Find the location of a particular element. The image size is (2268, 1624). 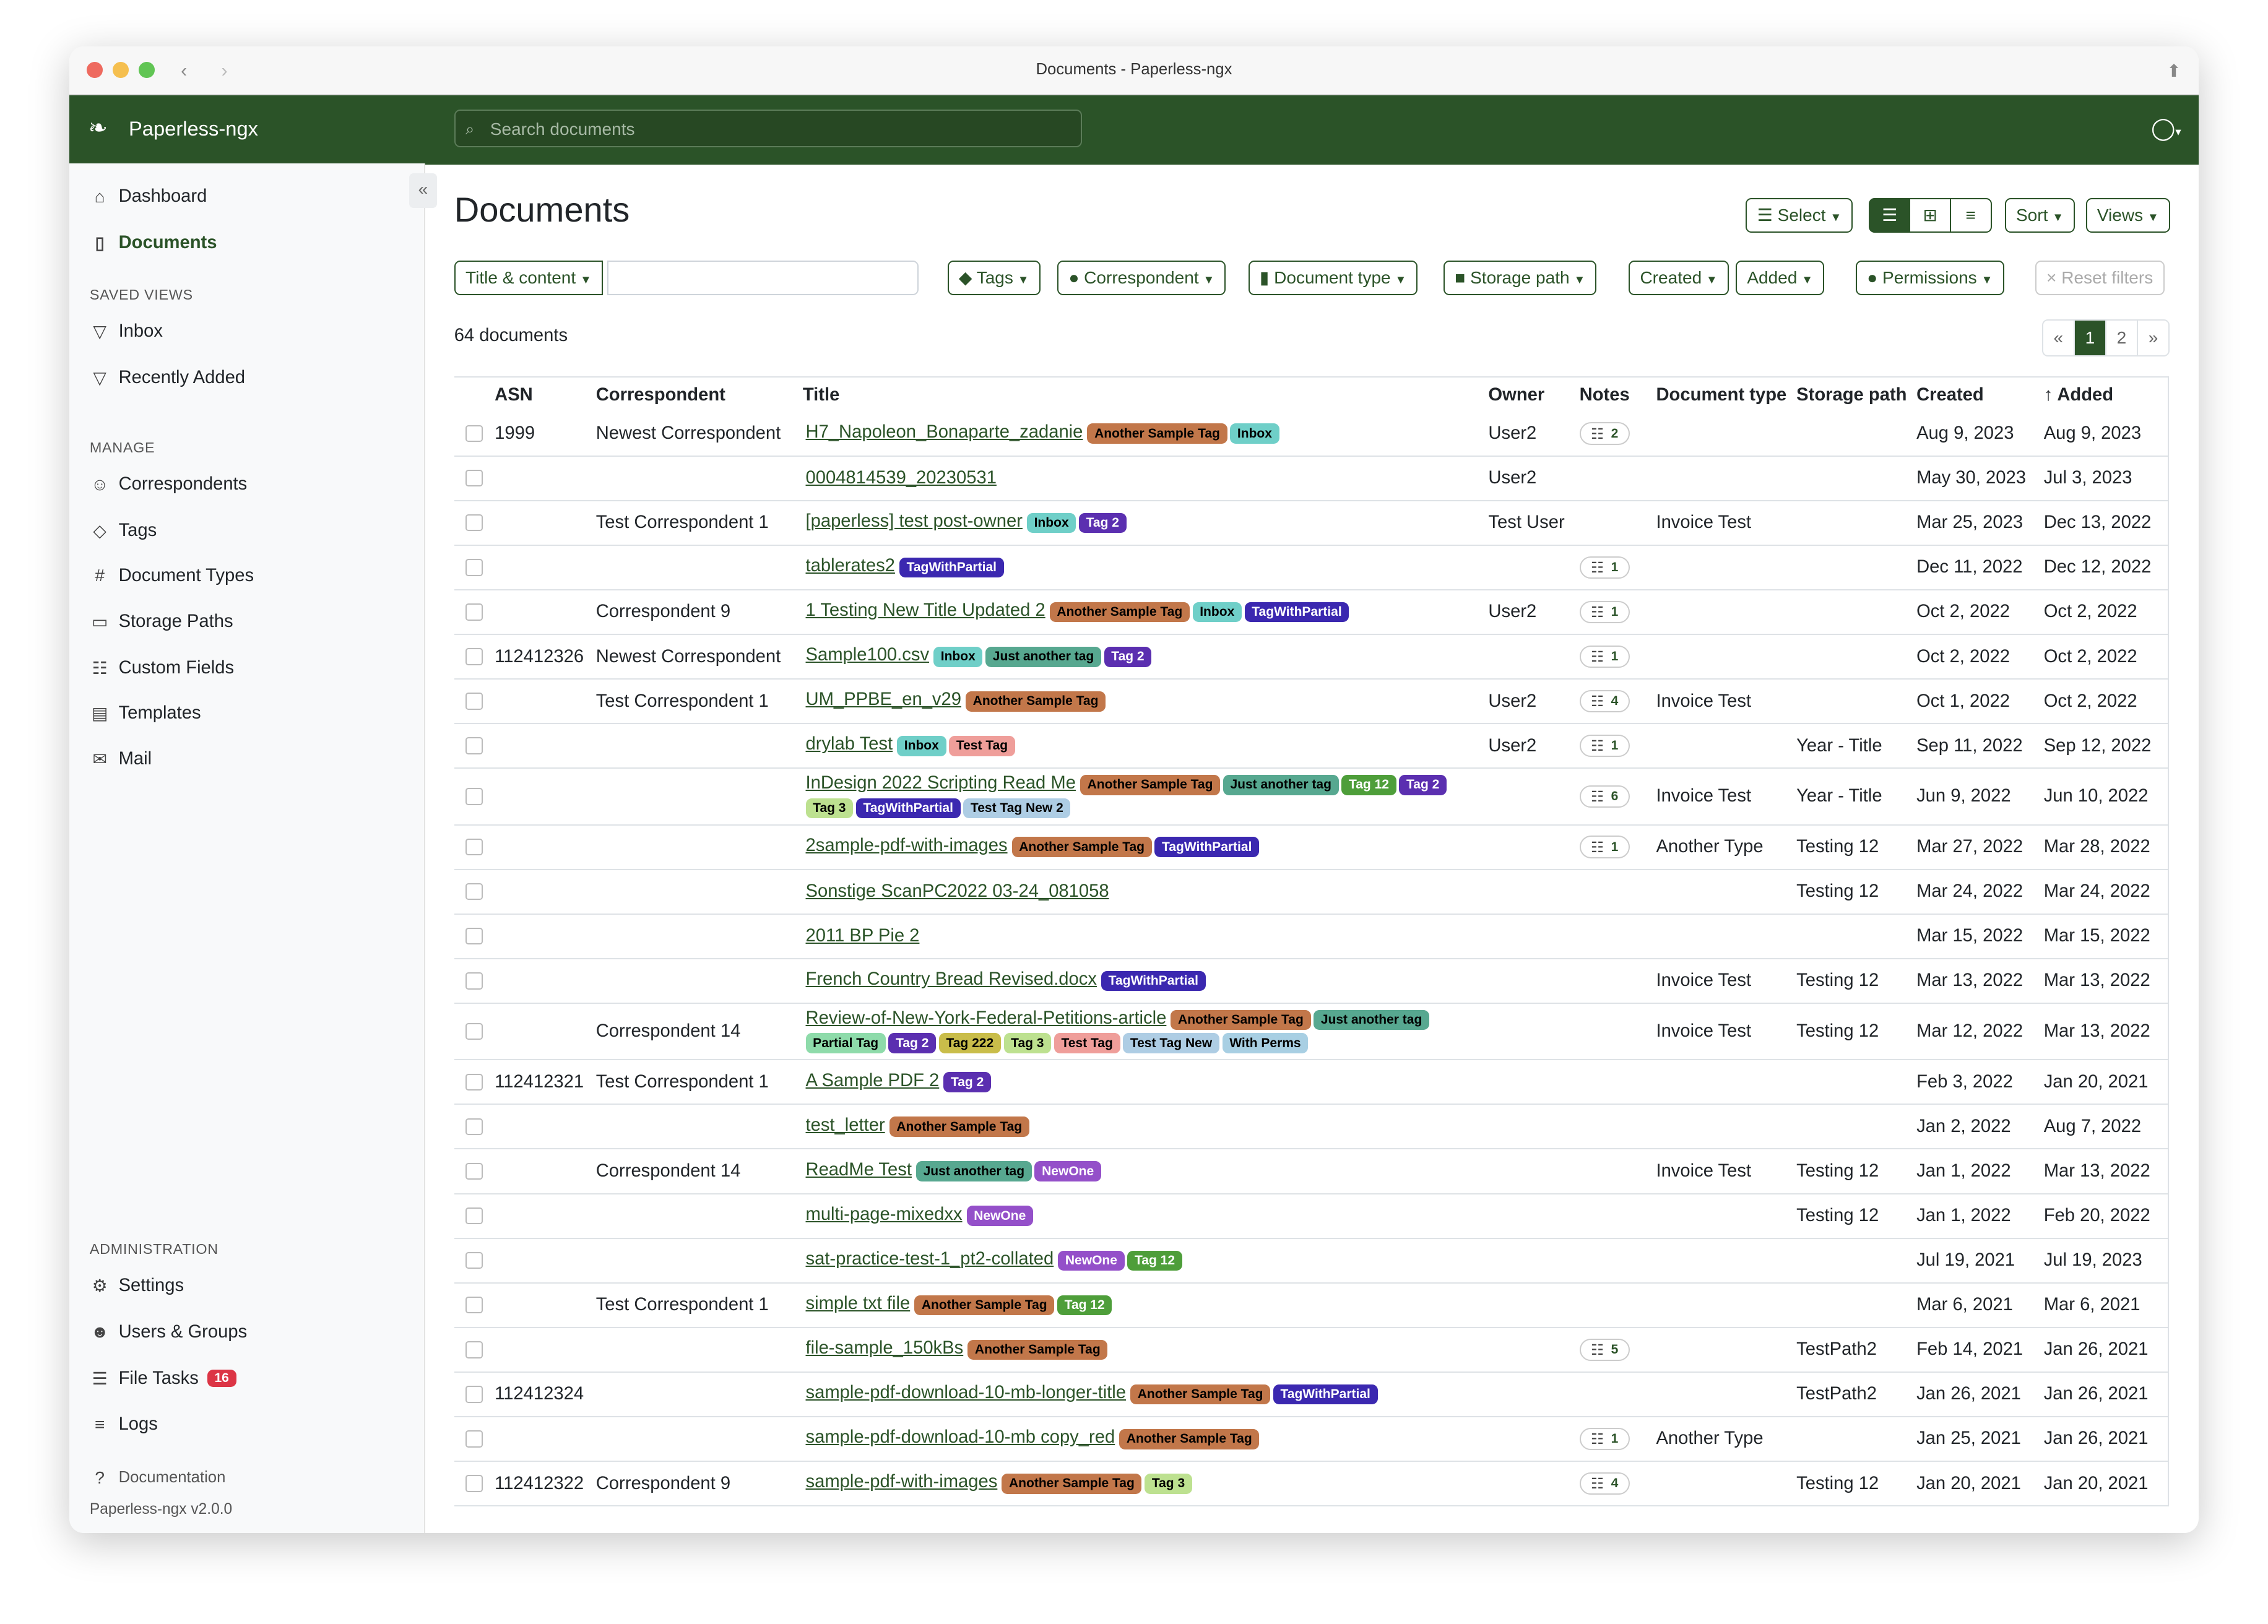

sidebar-item-inbox: ▽ Inbox is located at coordinates (126, 331).